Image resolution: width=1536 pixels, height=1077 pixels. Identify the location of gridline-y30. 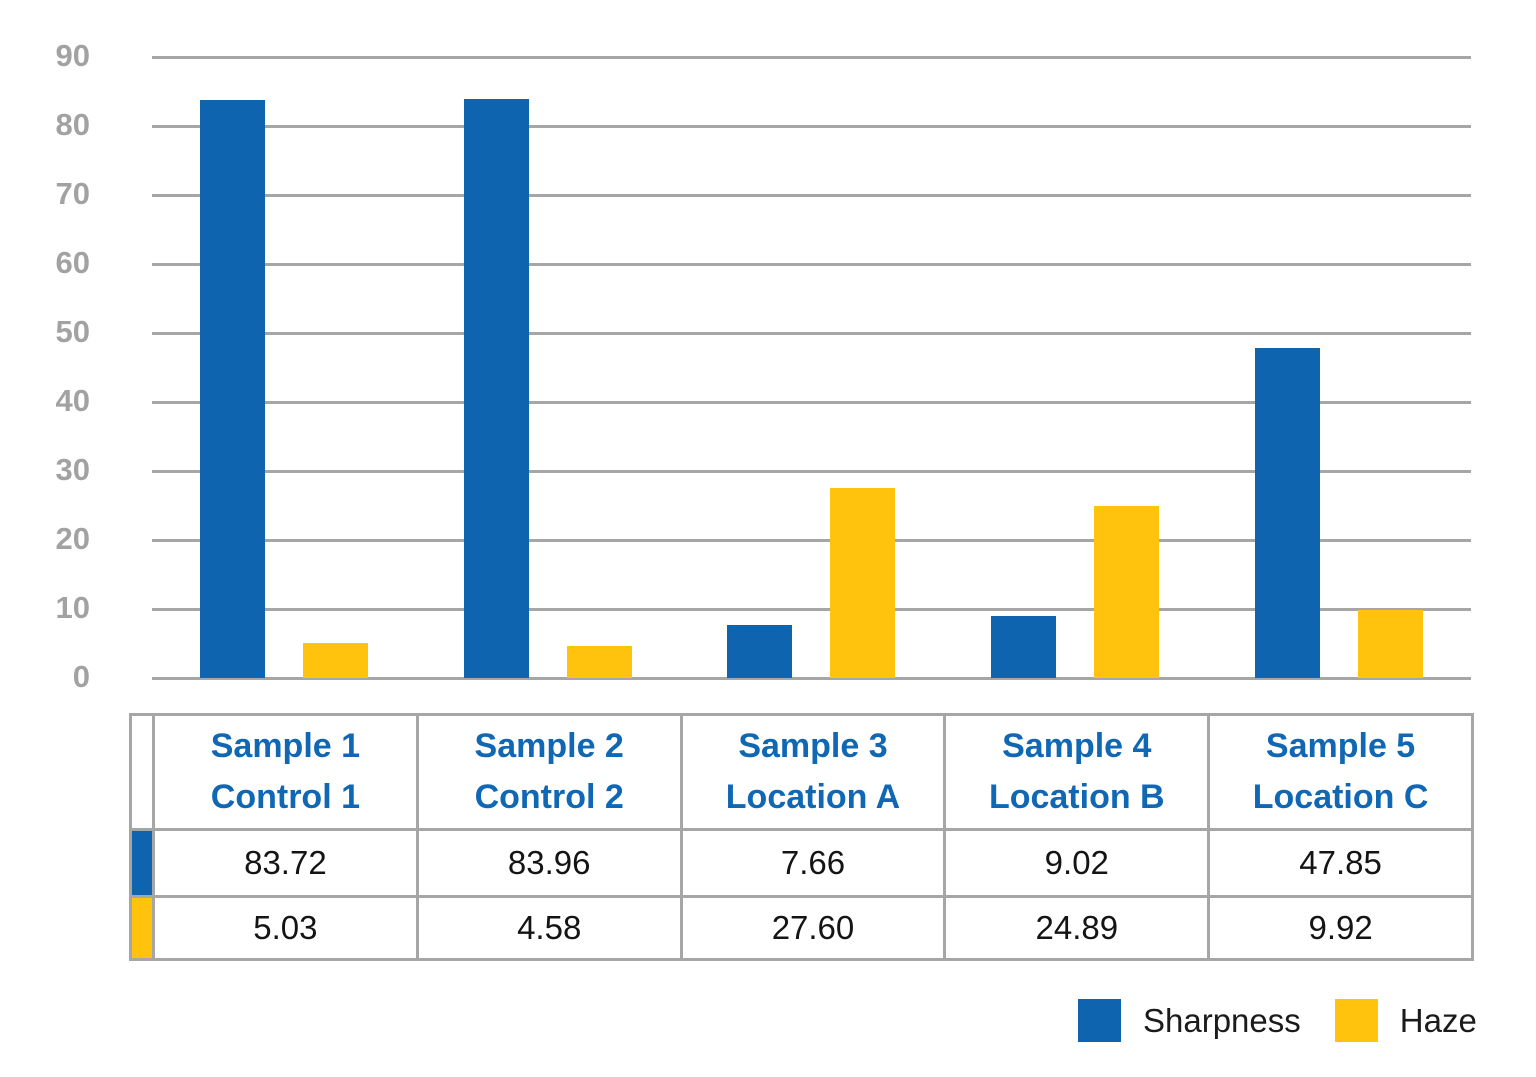
(811, 471).